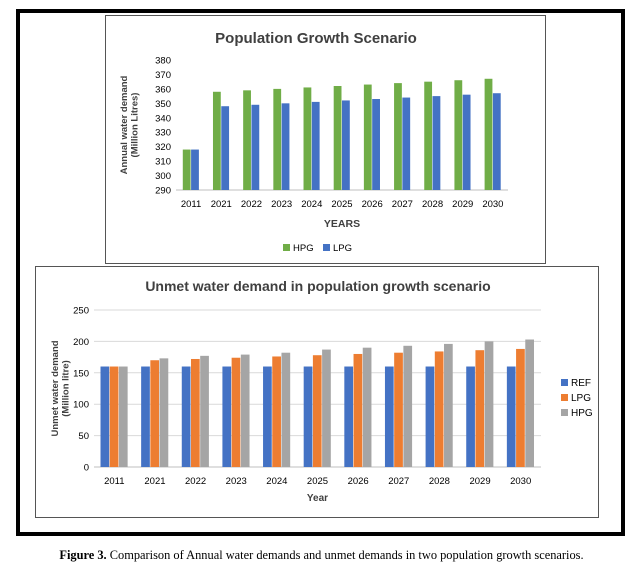  I want to click on demand-chart-ytick-label: 350, so click(163, 104).